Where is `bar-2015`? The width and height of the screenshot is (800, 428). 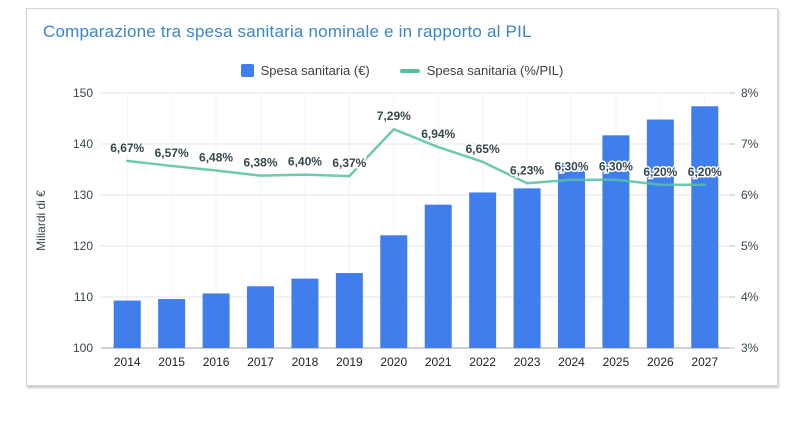 bar-2015 is located at coordinates (172, 323).